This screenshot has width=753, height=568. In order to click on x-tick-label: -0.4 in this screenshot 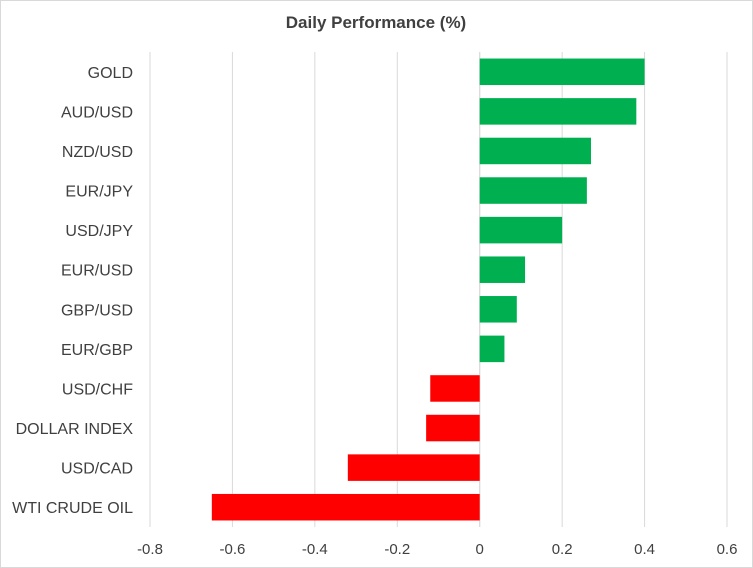, I will do `click(315, 549)`.